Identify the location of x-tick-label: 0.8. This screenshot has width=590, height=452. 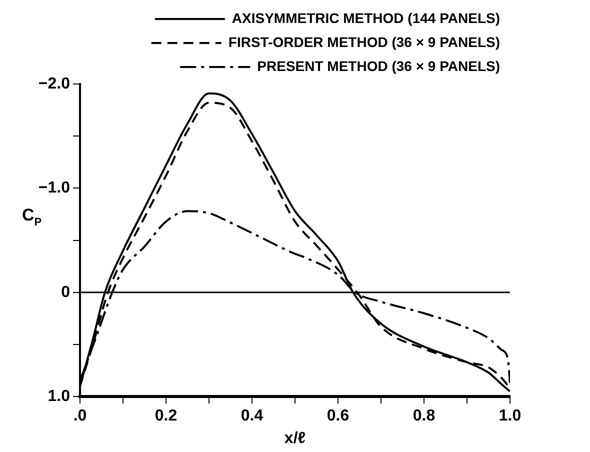
(424, 416).